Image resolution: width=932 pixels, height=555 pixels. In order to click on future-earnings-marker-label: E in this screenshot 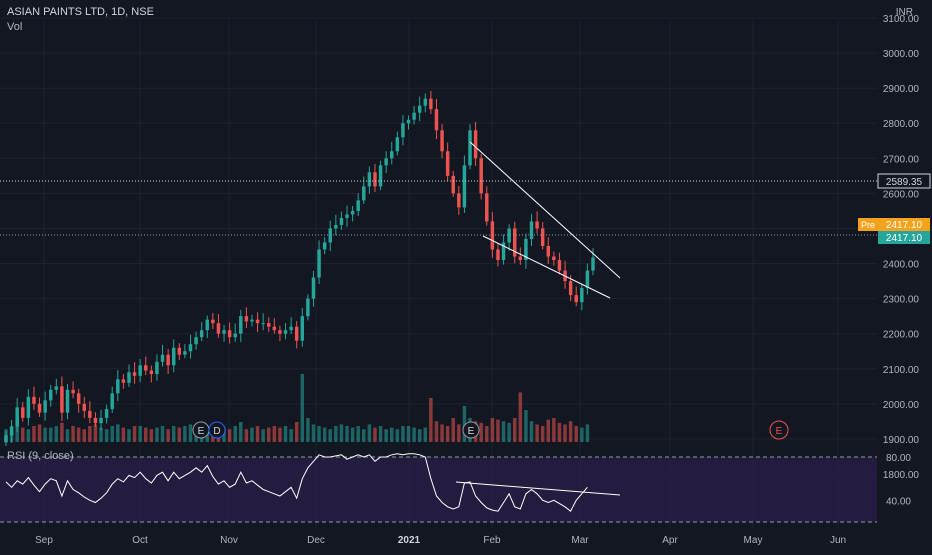, I will do `click(779, 431)`.